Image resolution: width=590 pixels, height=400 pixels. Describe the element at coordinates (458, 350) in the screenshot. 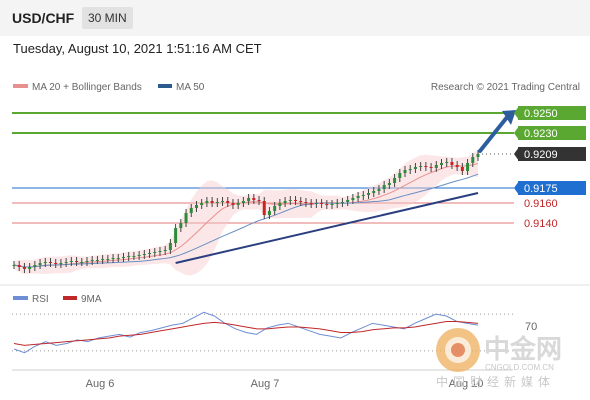

I see `watermark-logo` at that location.